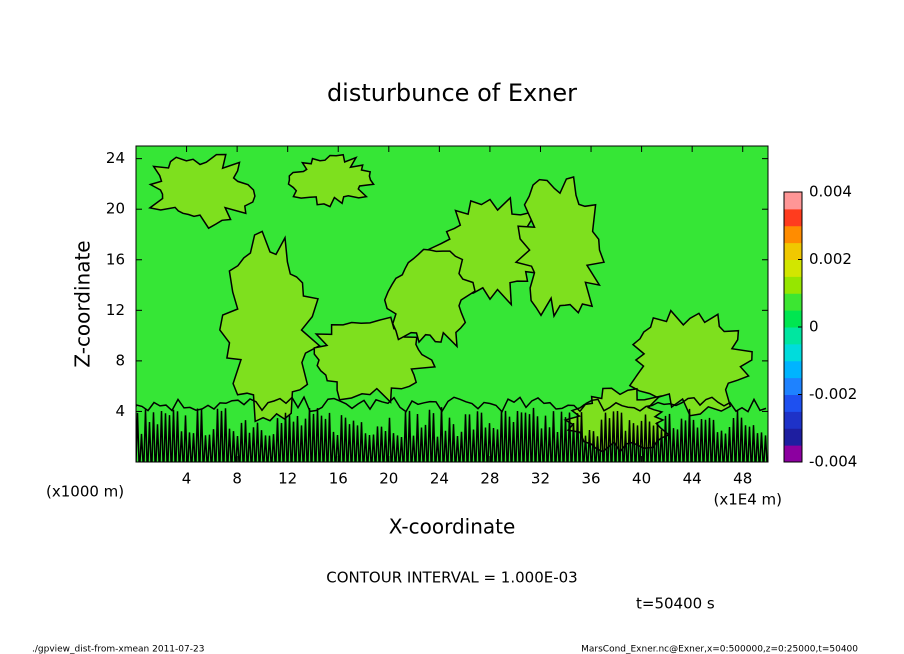 The image size is (904, 654). Describe the element at coordinates (452, 527) in the screenshot. I see `x-axis-label: X-coordinate` at that location.